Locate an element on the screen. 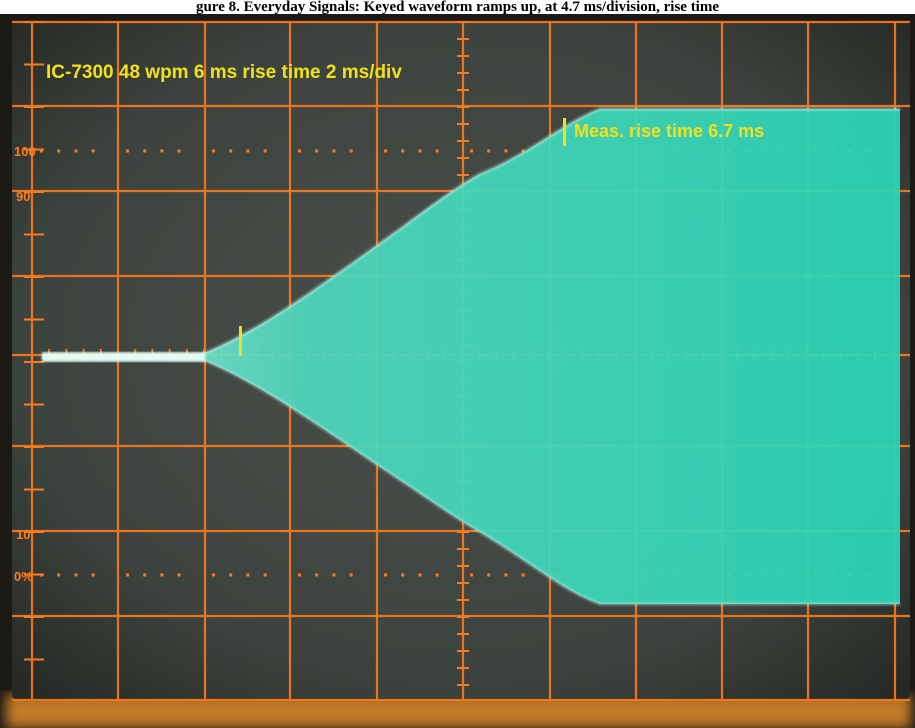 The width and height of the screenshot is (915, 728). trace-baseline-glow is located at coordinates (123, 357).